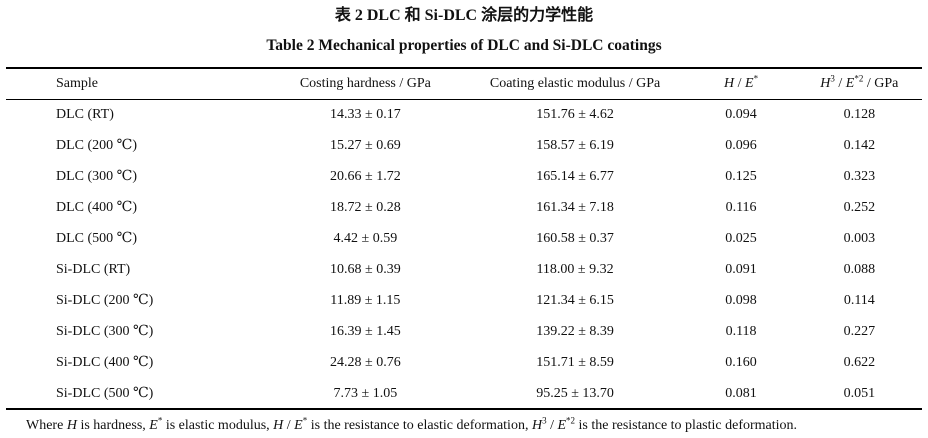  Describe the element at coordinates (859, 238) in the screenshot. I see `cell-h3-over-e2: 0.003` at that location.